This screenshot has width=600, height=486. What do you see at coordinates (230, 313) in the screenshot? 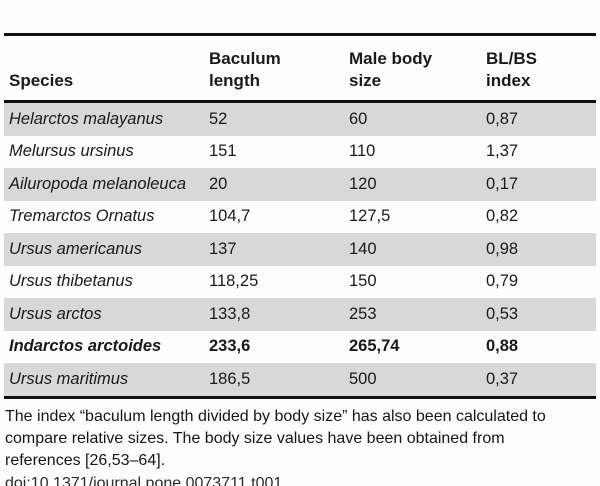
I see `baculum-length-cell: 133,8` at bounding box center [230, 313].